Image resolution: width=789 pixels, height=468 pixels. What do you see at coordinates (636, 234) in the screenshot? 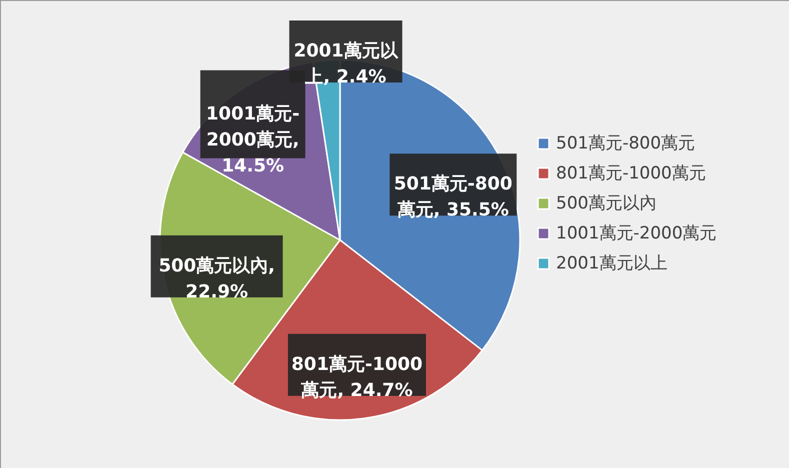
I see `legend-label: 1001萬元-2000萬元` at bounding box center [636, 234].